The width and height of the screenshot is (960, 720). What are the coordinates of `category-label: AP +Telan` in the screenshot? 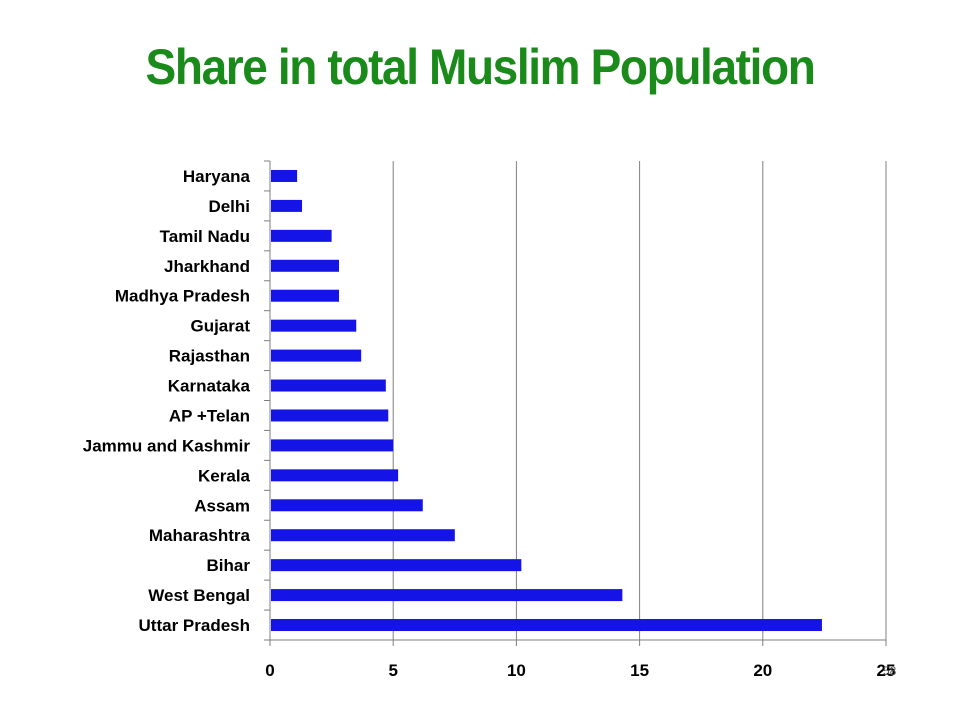 It's located at (209, 415).